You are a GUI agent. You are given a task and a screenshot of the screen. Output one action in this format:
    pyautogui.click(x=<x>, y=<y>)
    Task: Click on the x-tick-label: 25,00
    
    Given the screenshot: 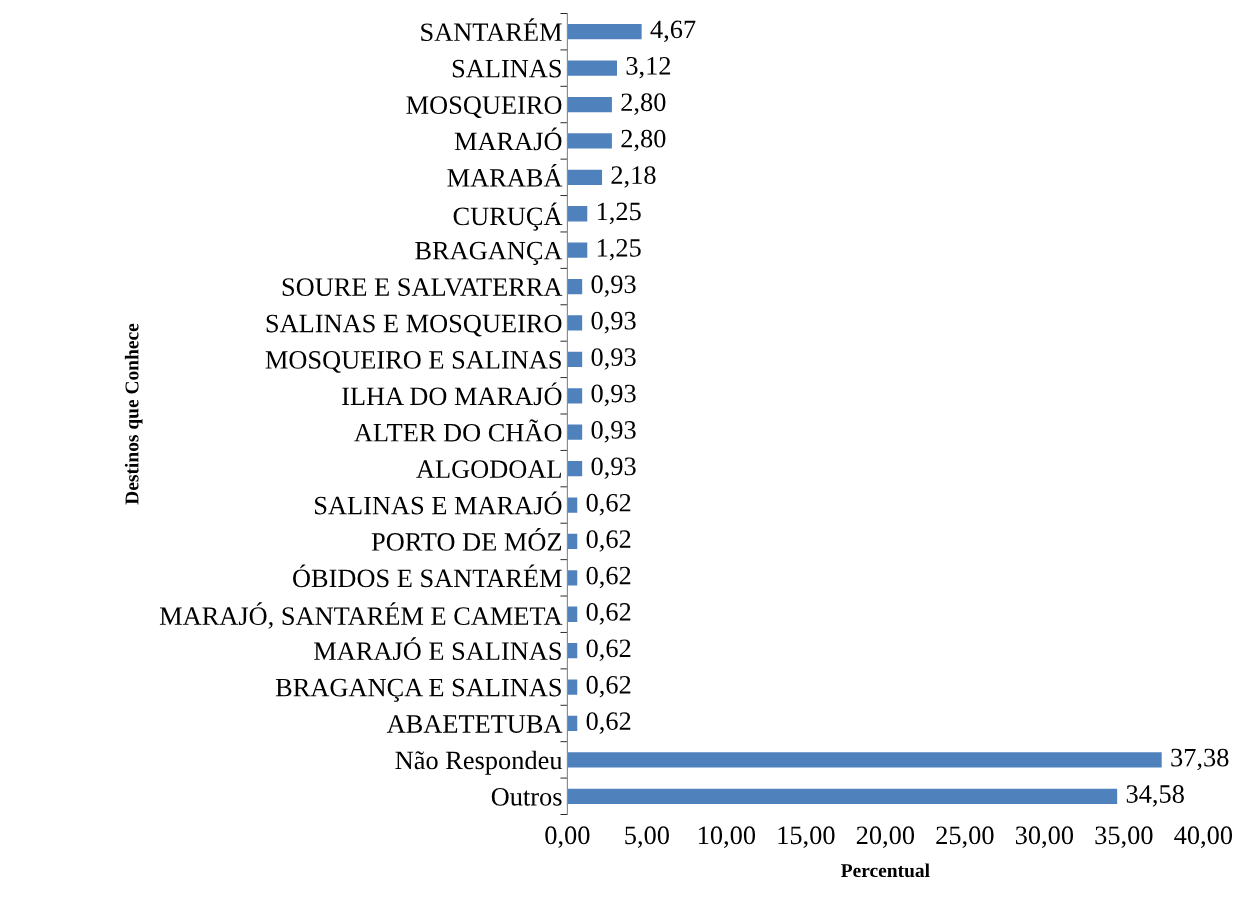 What is the action you would take?
    pyautogui.click(x=965, y=837)
    